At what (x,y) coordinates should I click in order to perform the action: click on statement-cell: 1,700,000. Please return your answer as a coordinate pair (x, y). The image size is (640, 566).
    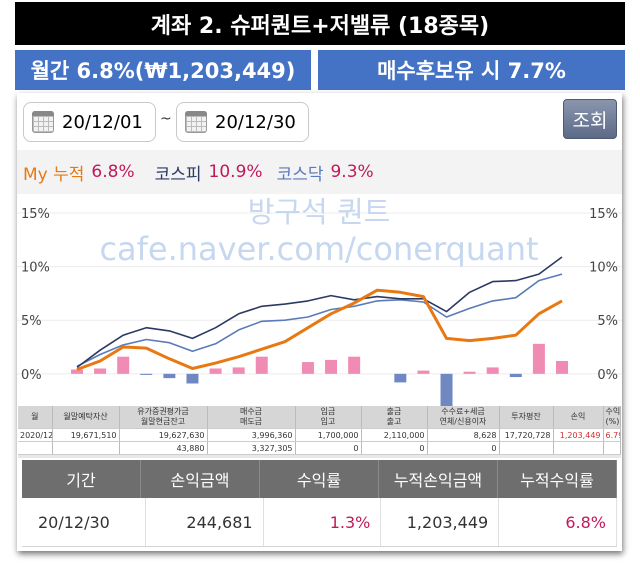
    Looking at the image, I should click on (328, 435).